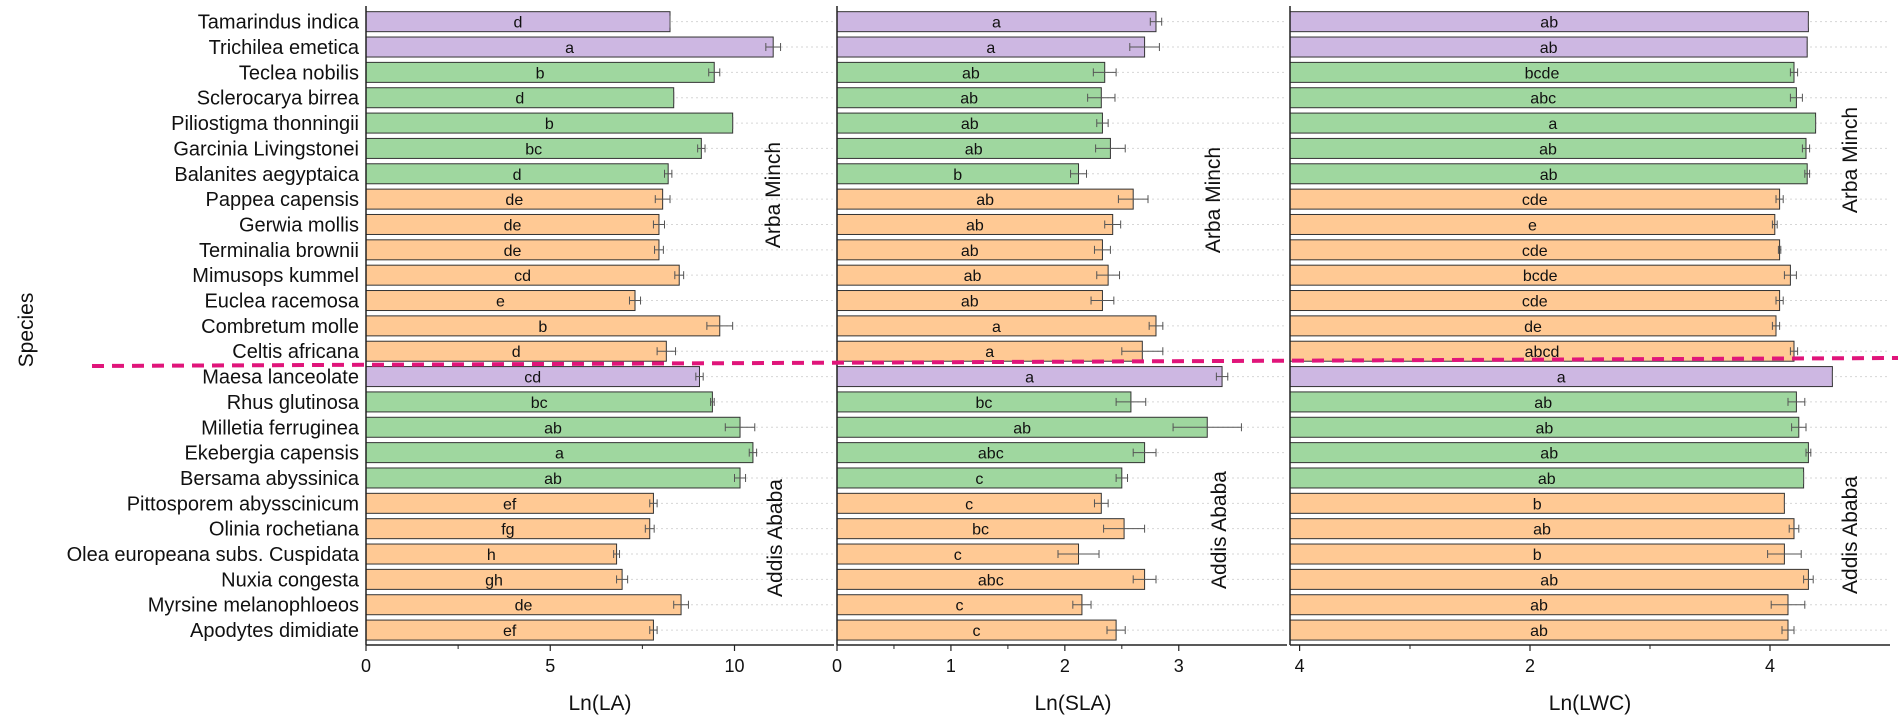  Describe the element at coordinates (1542, 352) in the screenshot. I see `significance-letter: abcd` at that location.